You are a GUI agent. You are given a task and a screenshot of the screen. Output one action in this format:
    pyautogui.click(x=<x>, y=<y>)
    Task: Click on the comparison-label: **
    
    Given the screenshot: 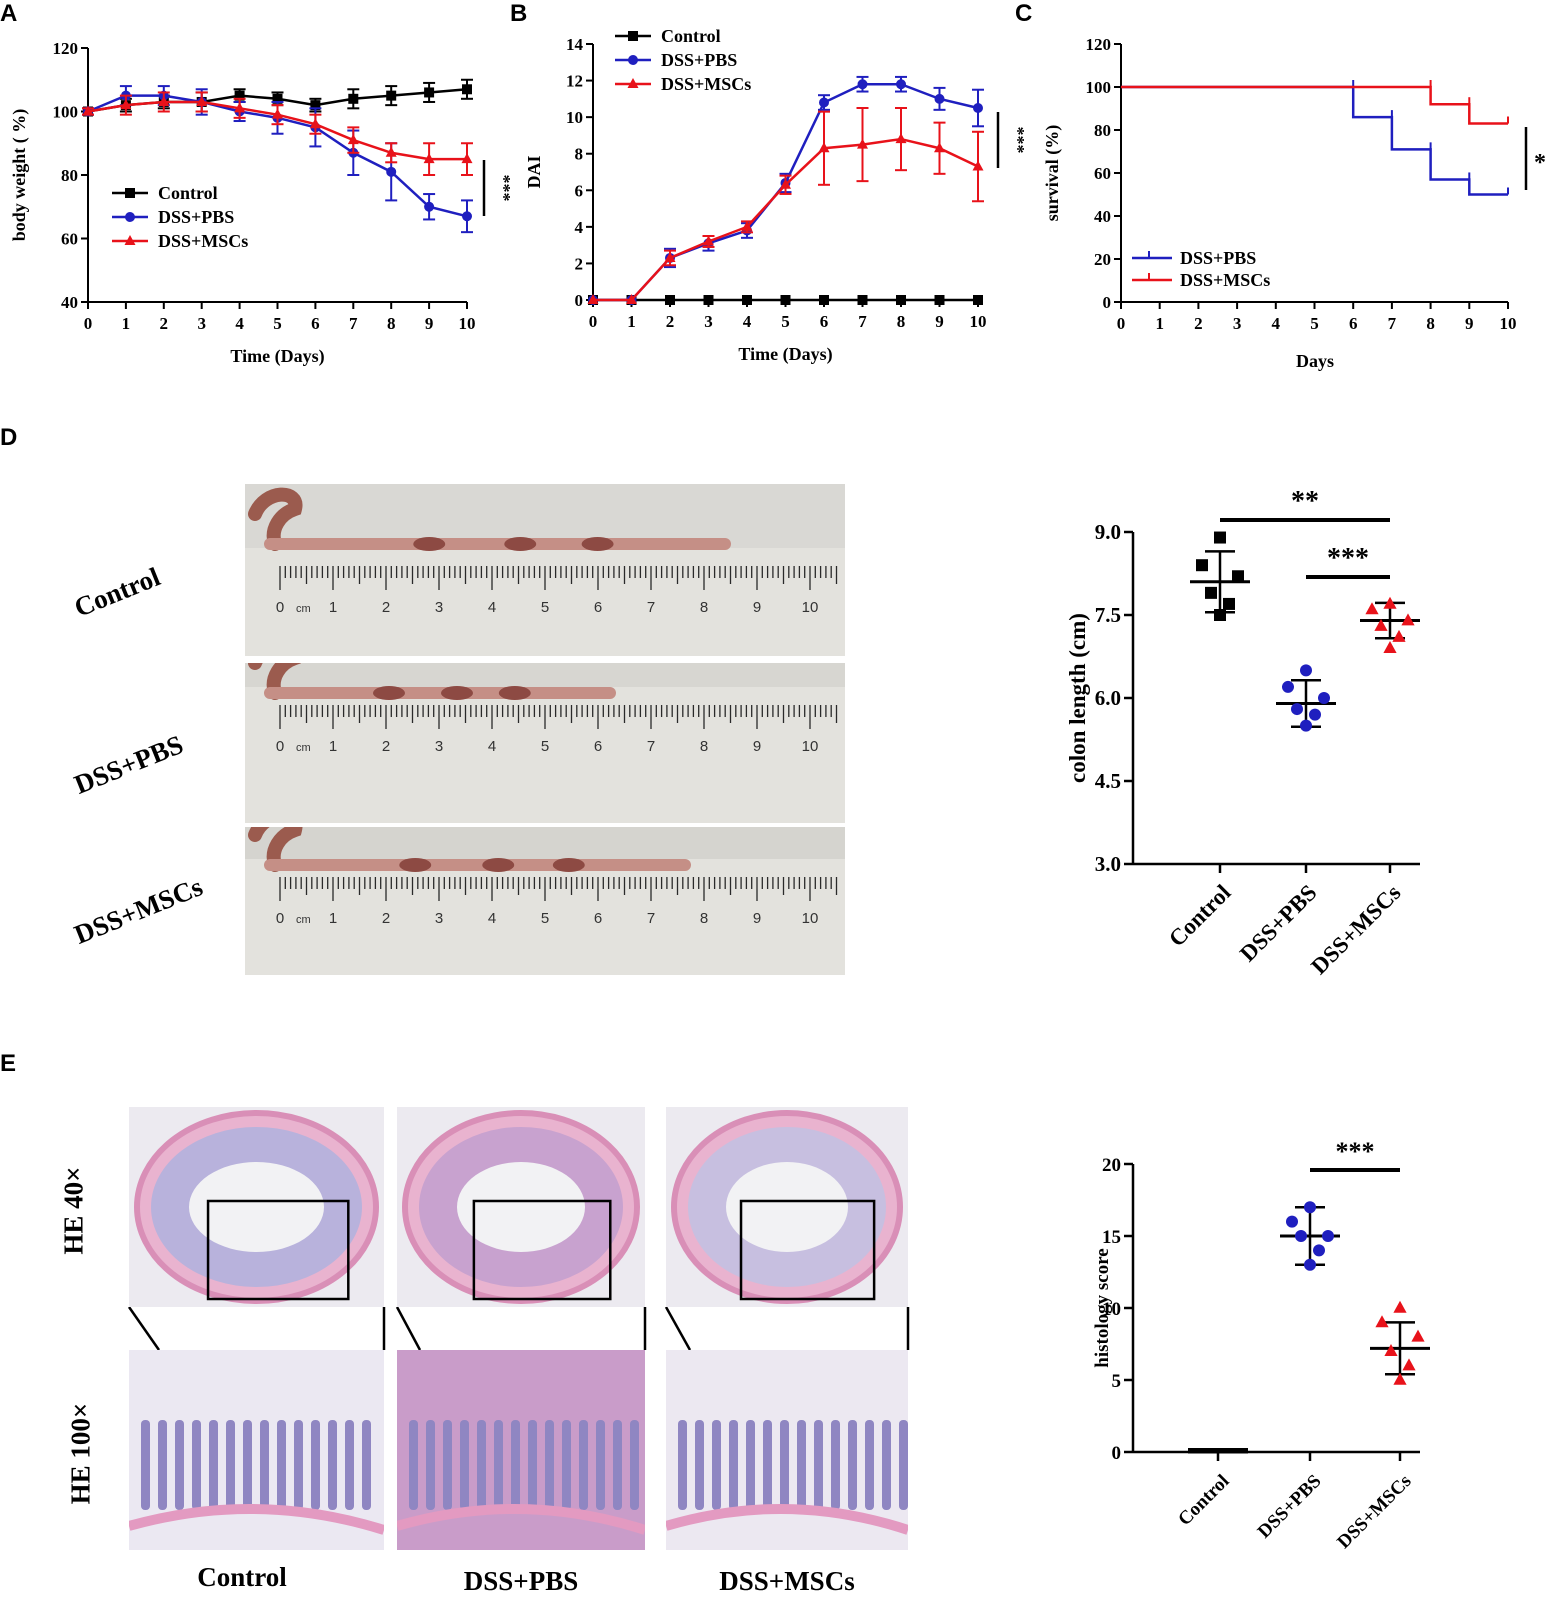 What is the action you would take?
    pyautogui.click(x=1305, y=501)
    